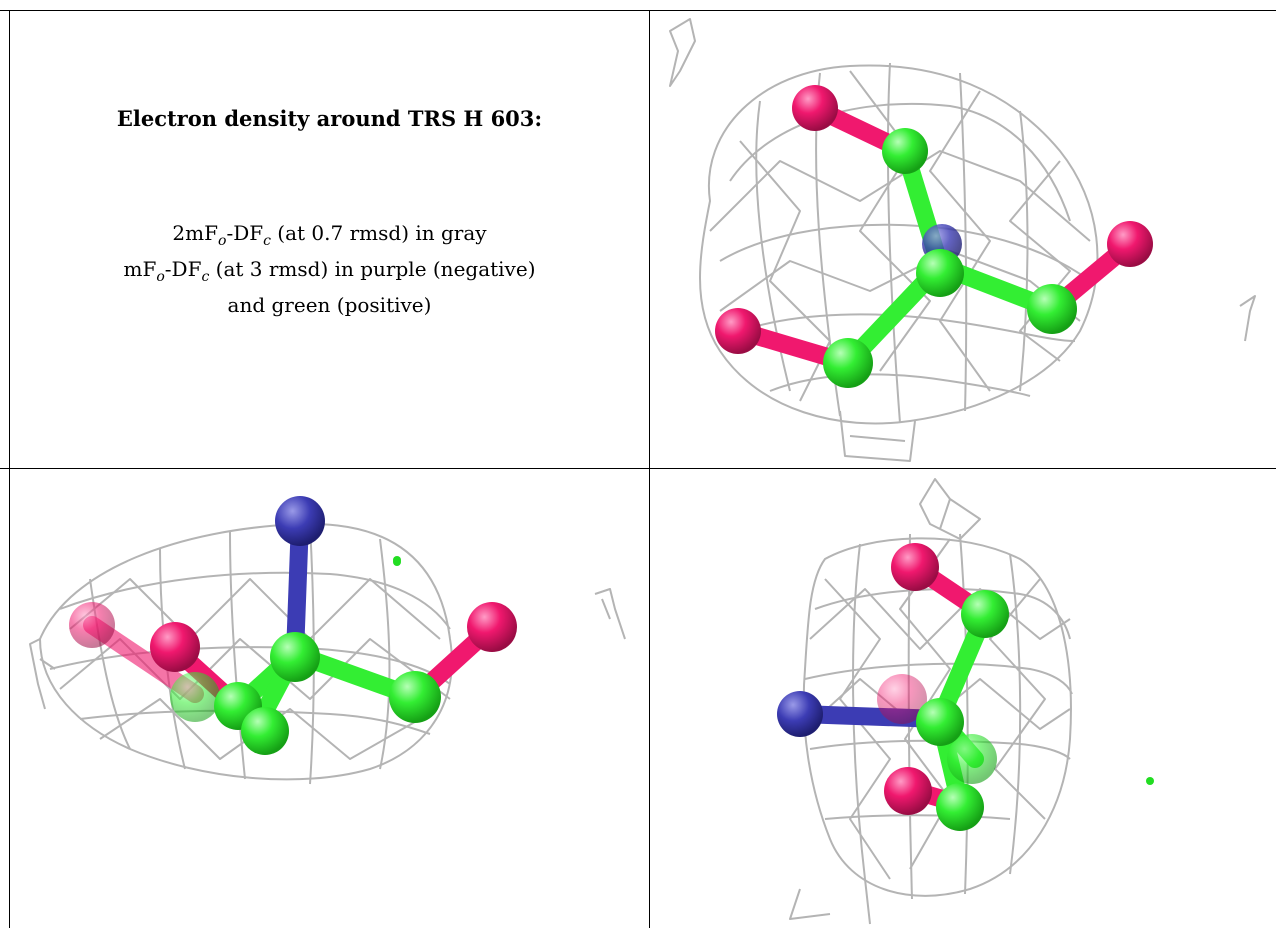 The image size is (1276, 928). Describe the element at coordinates (329, 118) in the screenshot. I see `figure-title: Electron density around TRS H 603:` at that location.